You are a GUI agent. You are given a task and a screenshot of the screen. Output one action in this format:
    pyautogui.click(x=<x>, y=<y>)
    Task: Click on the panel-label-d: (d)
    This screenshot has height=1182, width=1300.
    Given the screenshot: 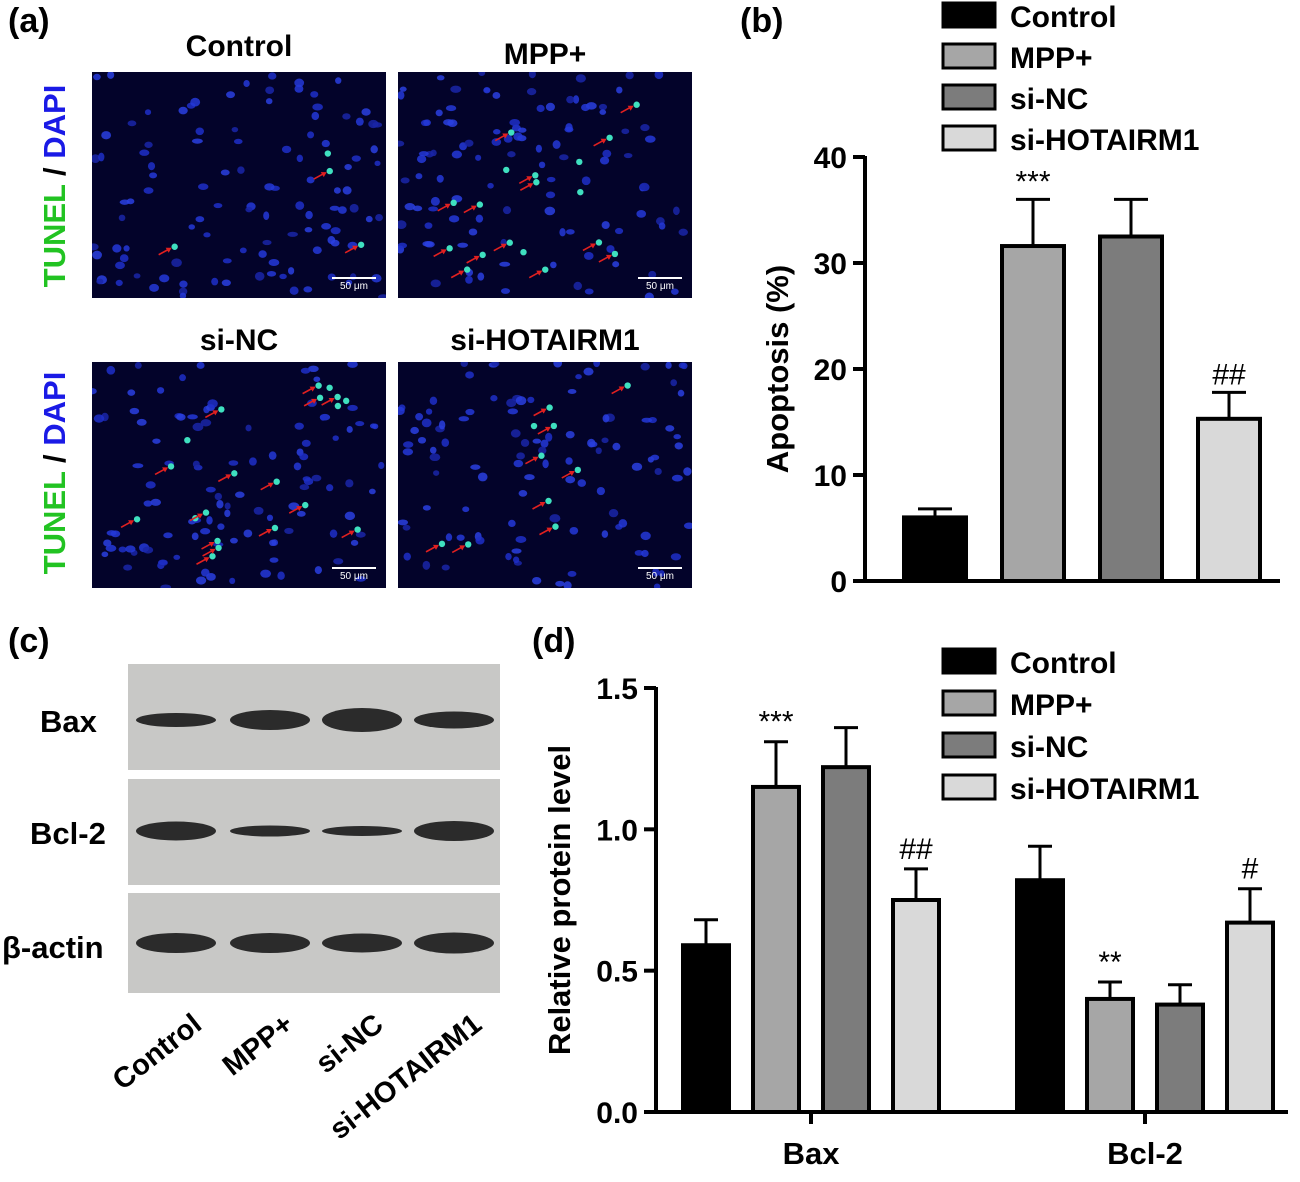 What is the action you would take?
    pyautogui.click(x=554, y=641)
    